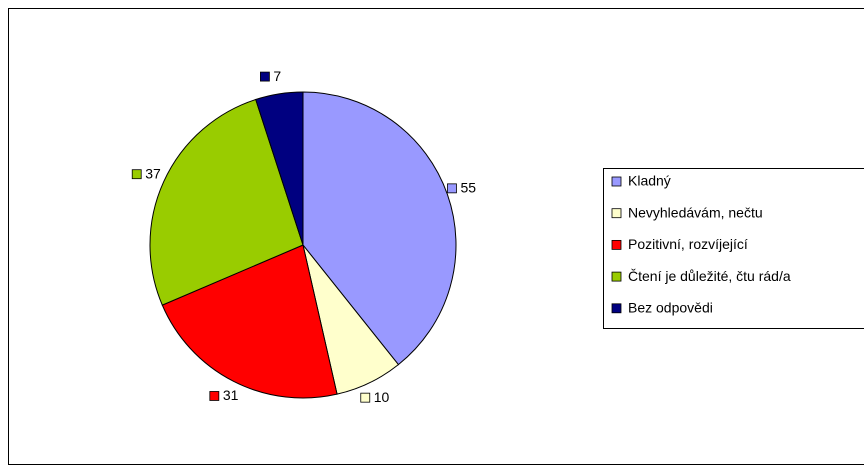 Image resolution: width=864 pixels, height=473 pixels. What do you see at coordinates (649, 181) in the screenshot?
I see `legend-label: Kladný` at bounding box center [649, 181].